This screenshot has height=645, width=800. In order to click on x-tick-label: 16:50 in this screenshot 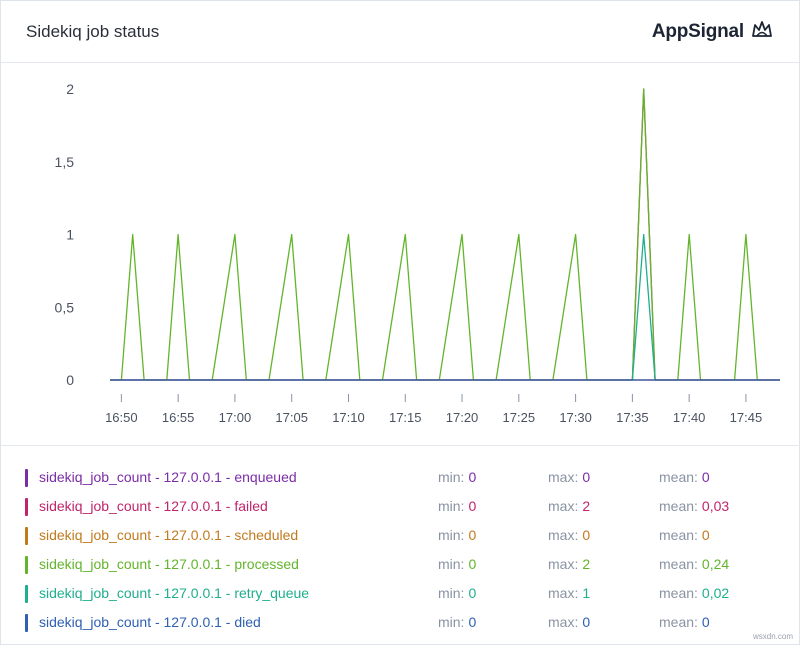, I will do `click(121, 417)`.